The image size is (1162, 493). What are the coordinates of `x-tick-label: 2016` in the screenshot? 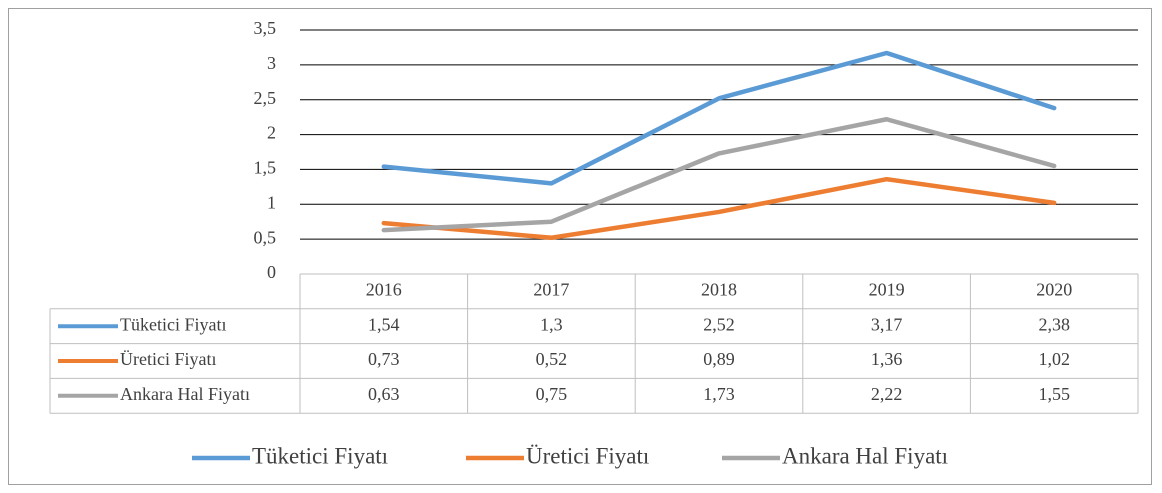 It's located at (384, 290).